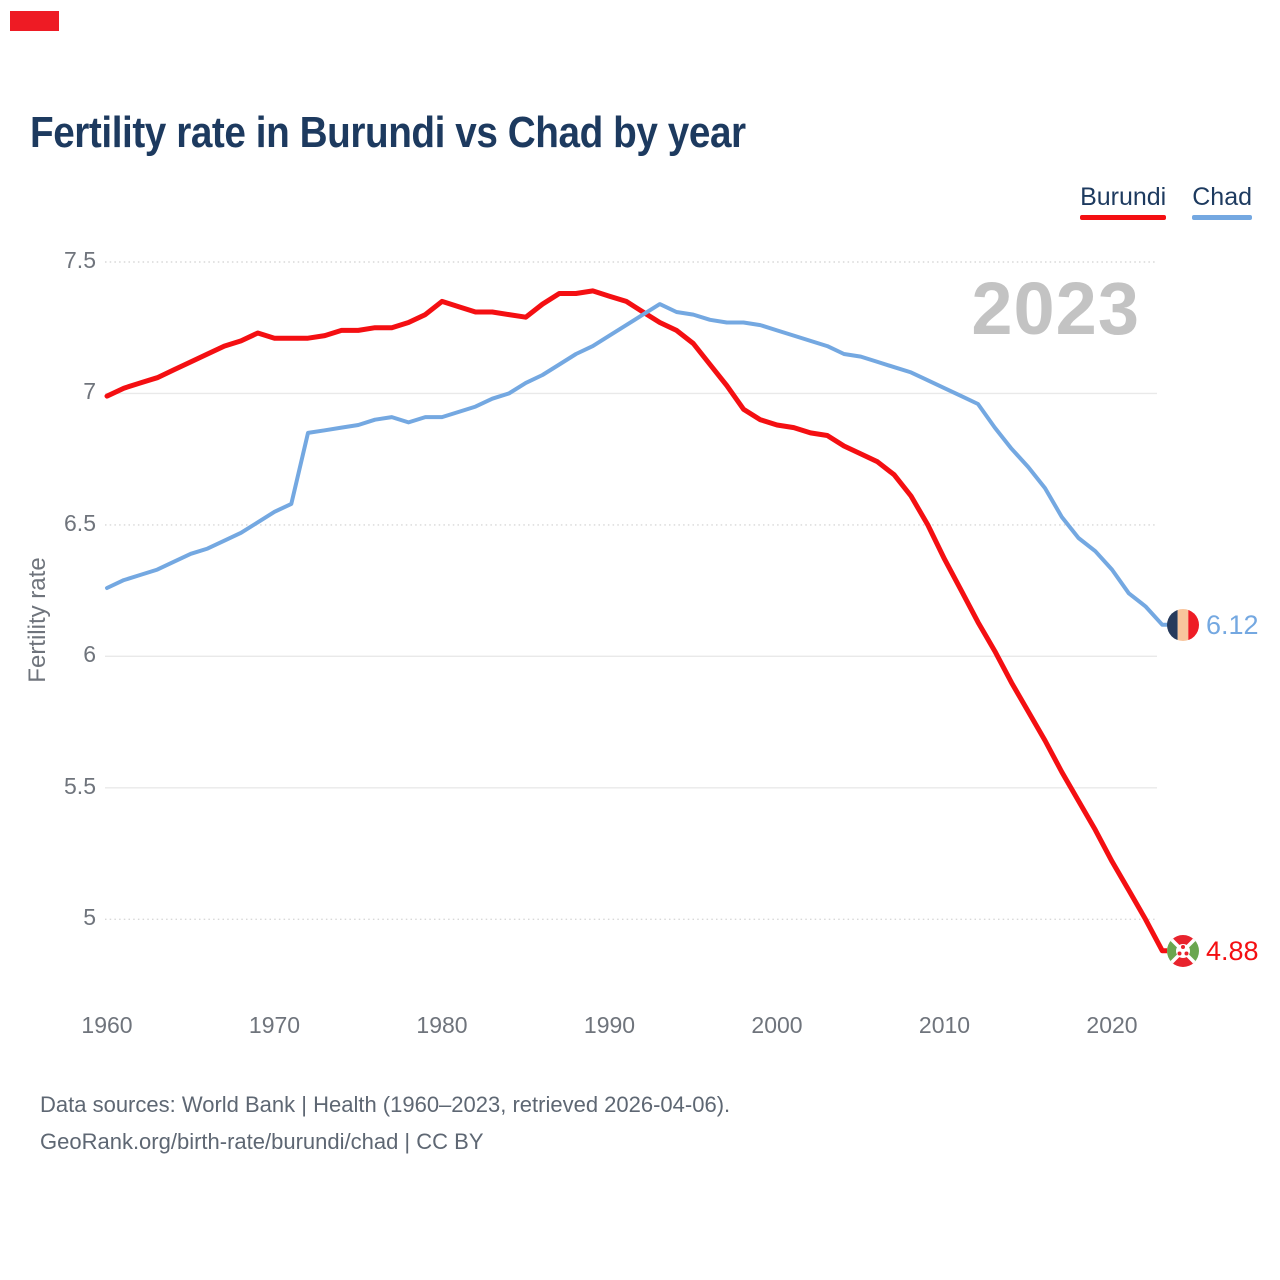  Describe the element at coordinates (80, 522) in the screenshot. I see `y-tick-label: 6.5` at that location.